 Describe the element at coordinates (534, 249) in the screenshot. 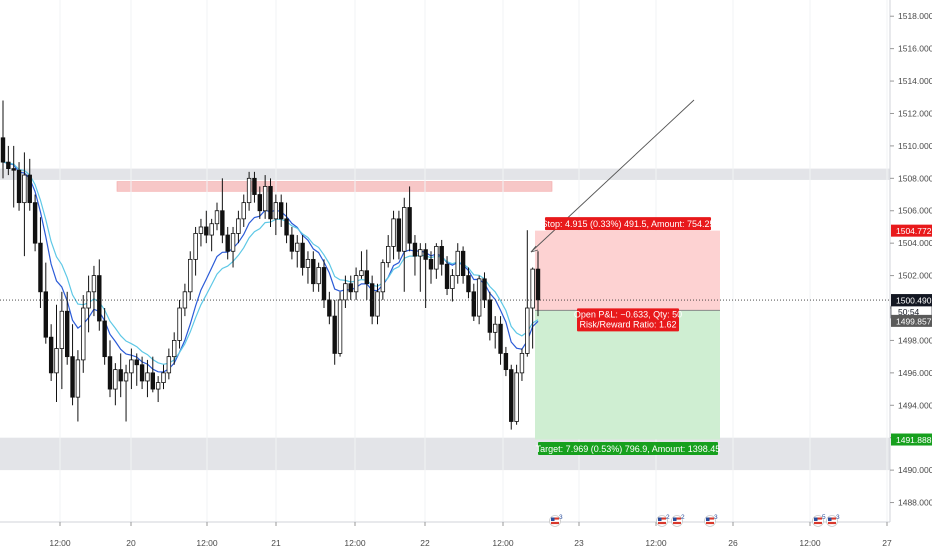

I see `trend-arrow-head` at that location.